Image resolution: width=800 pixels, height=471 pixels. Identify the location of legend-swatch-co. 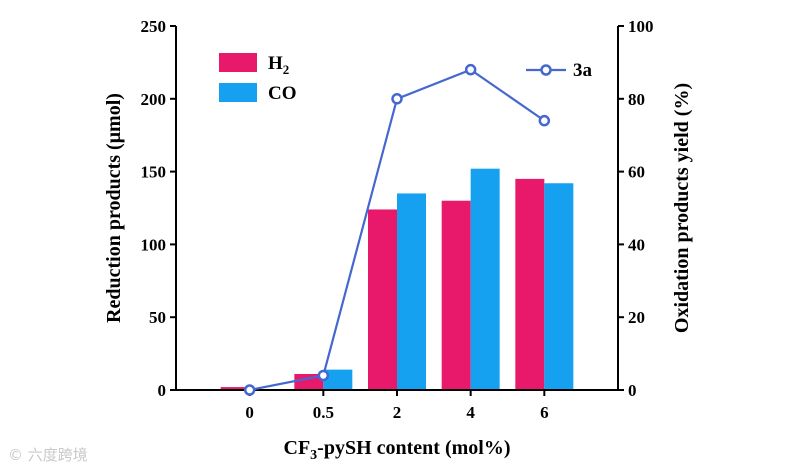
(238, 92).